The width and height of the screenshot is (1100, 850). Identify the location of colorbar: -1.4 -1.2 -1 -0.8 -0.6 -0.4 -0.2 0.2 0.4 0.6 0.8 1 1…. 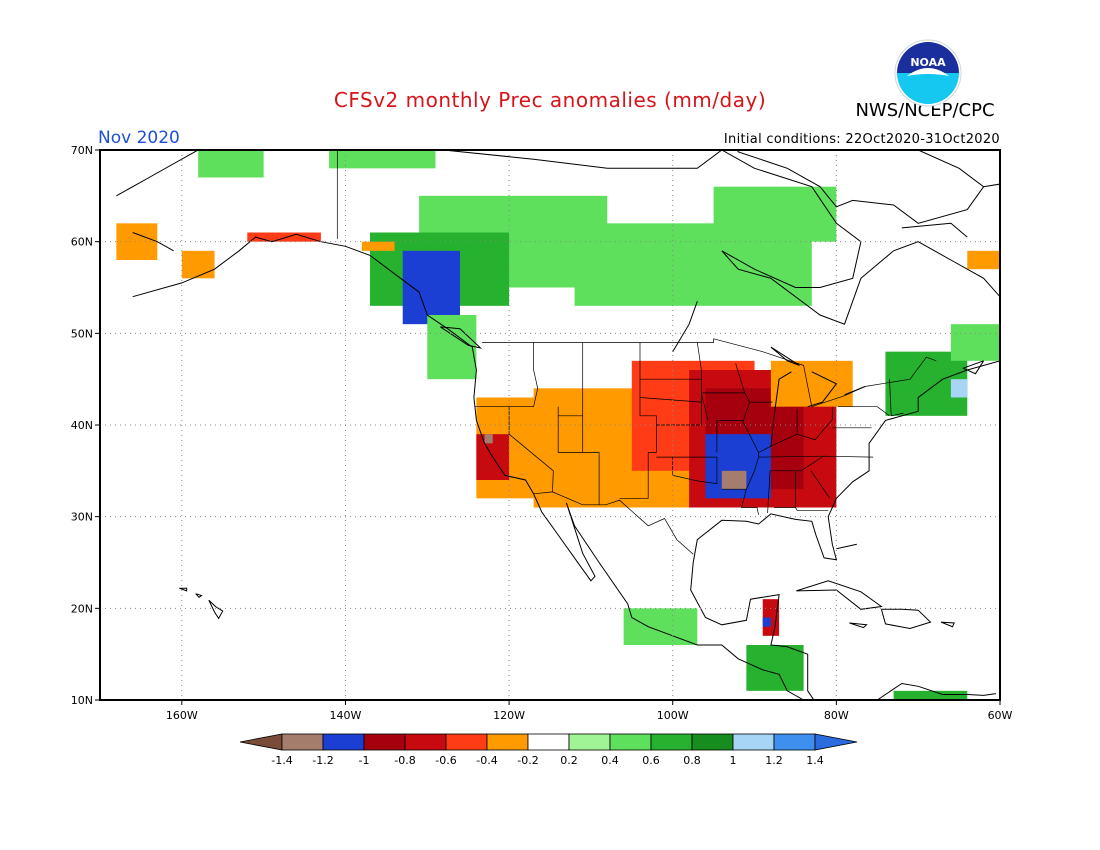
(548, 750).